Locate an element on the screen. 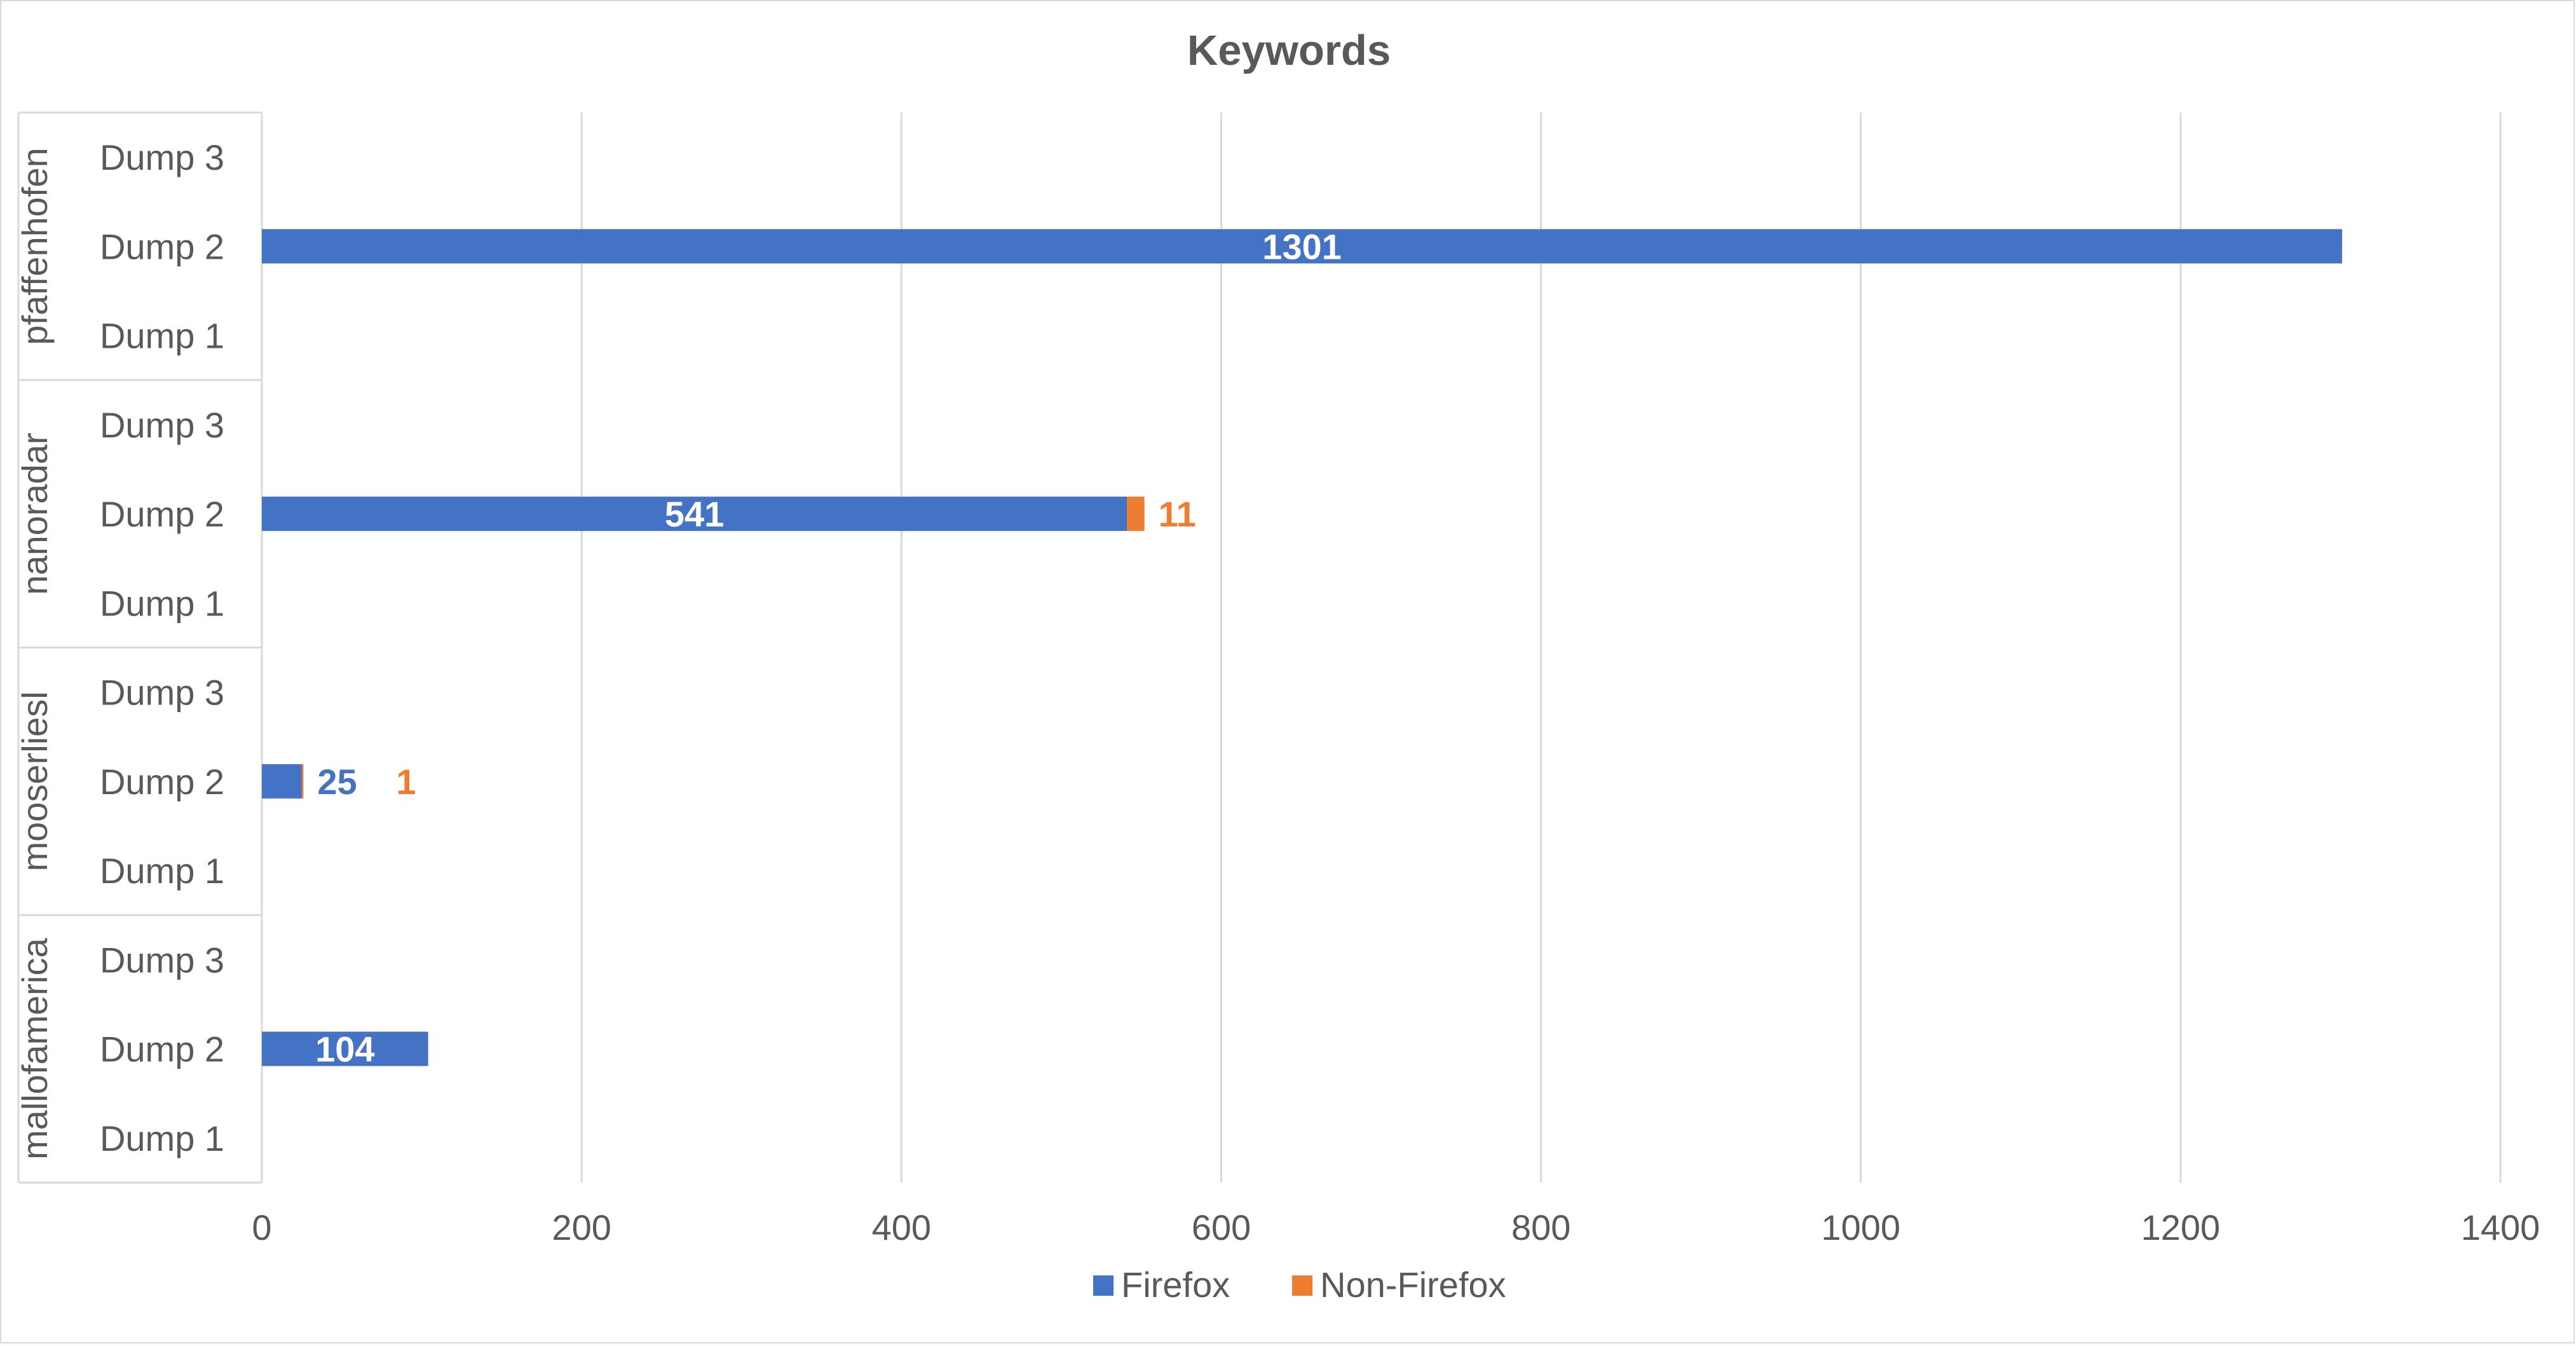 This screenshot has width=2576, height=1346. x-tick-label: 400 is located at coordinates (901, 1227).